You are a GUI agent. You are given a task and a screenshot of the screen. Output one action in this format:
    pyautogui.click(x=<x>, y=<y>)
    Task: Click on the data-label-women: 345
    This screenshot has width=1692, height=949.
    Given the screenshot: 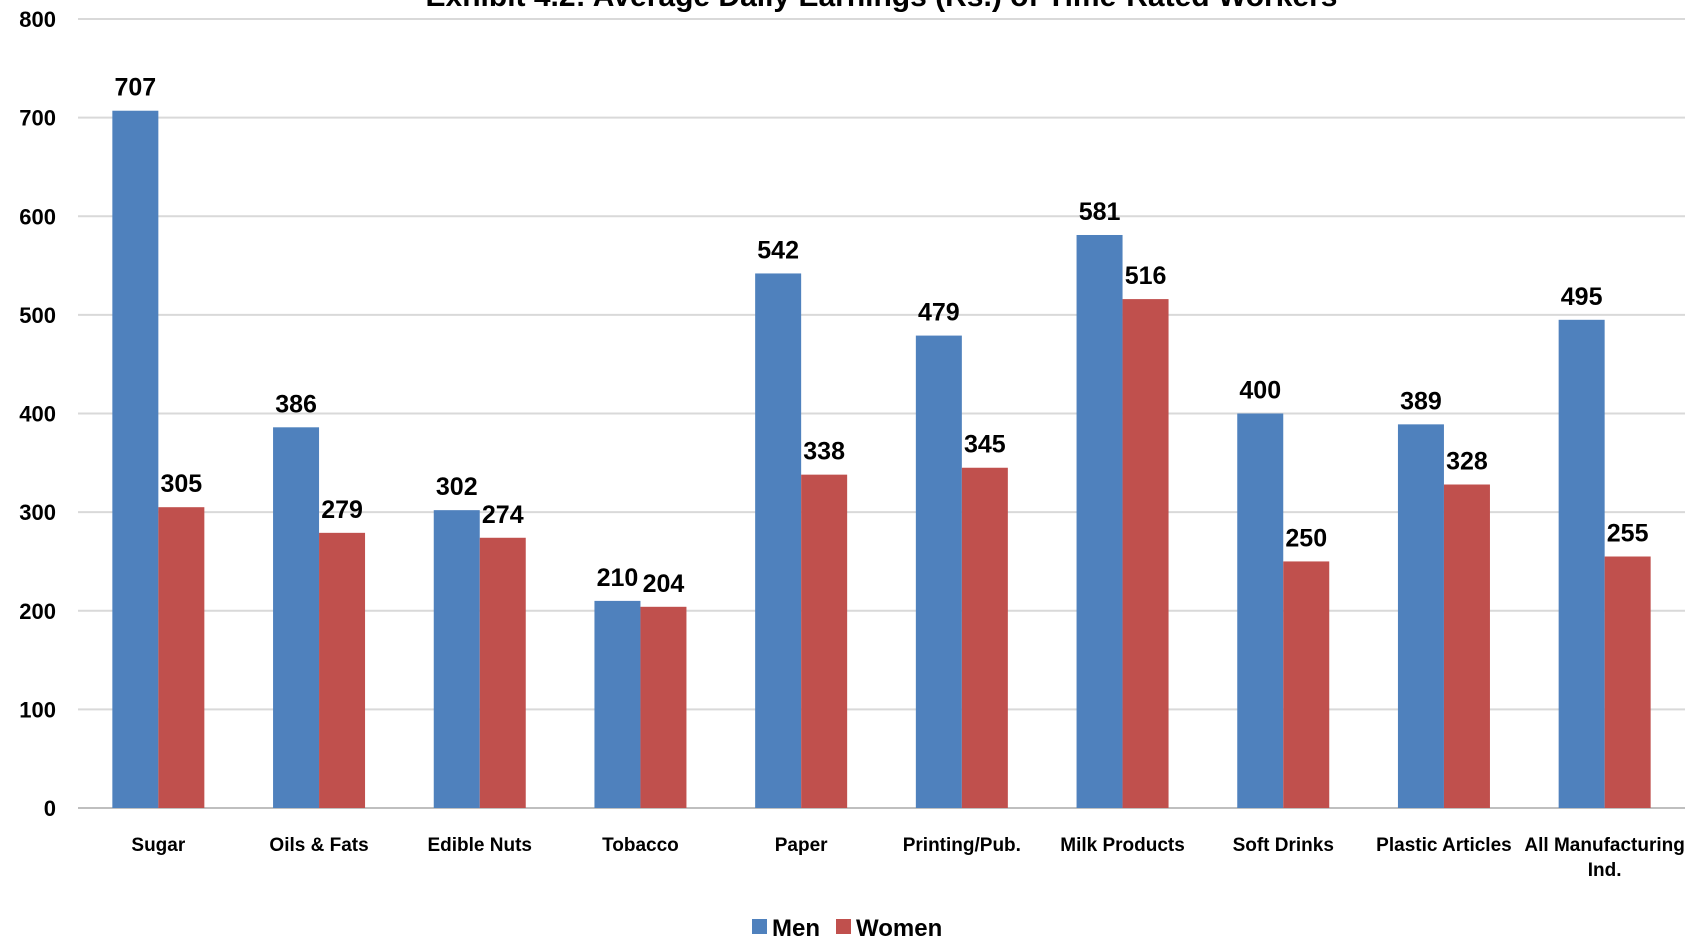 What is the action you would take?
    pyautogui.click(x=985, y=445)
    